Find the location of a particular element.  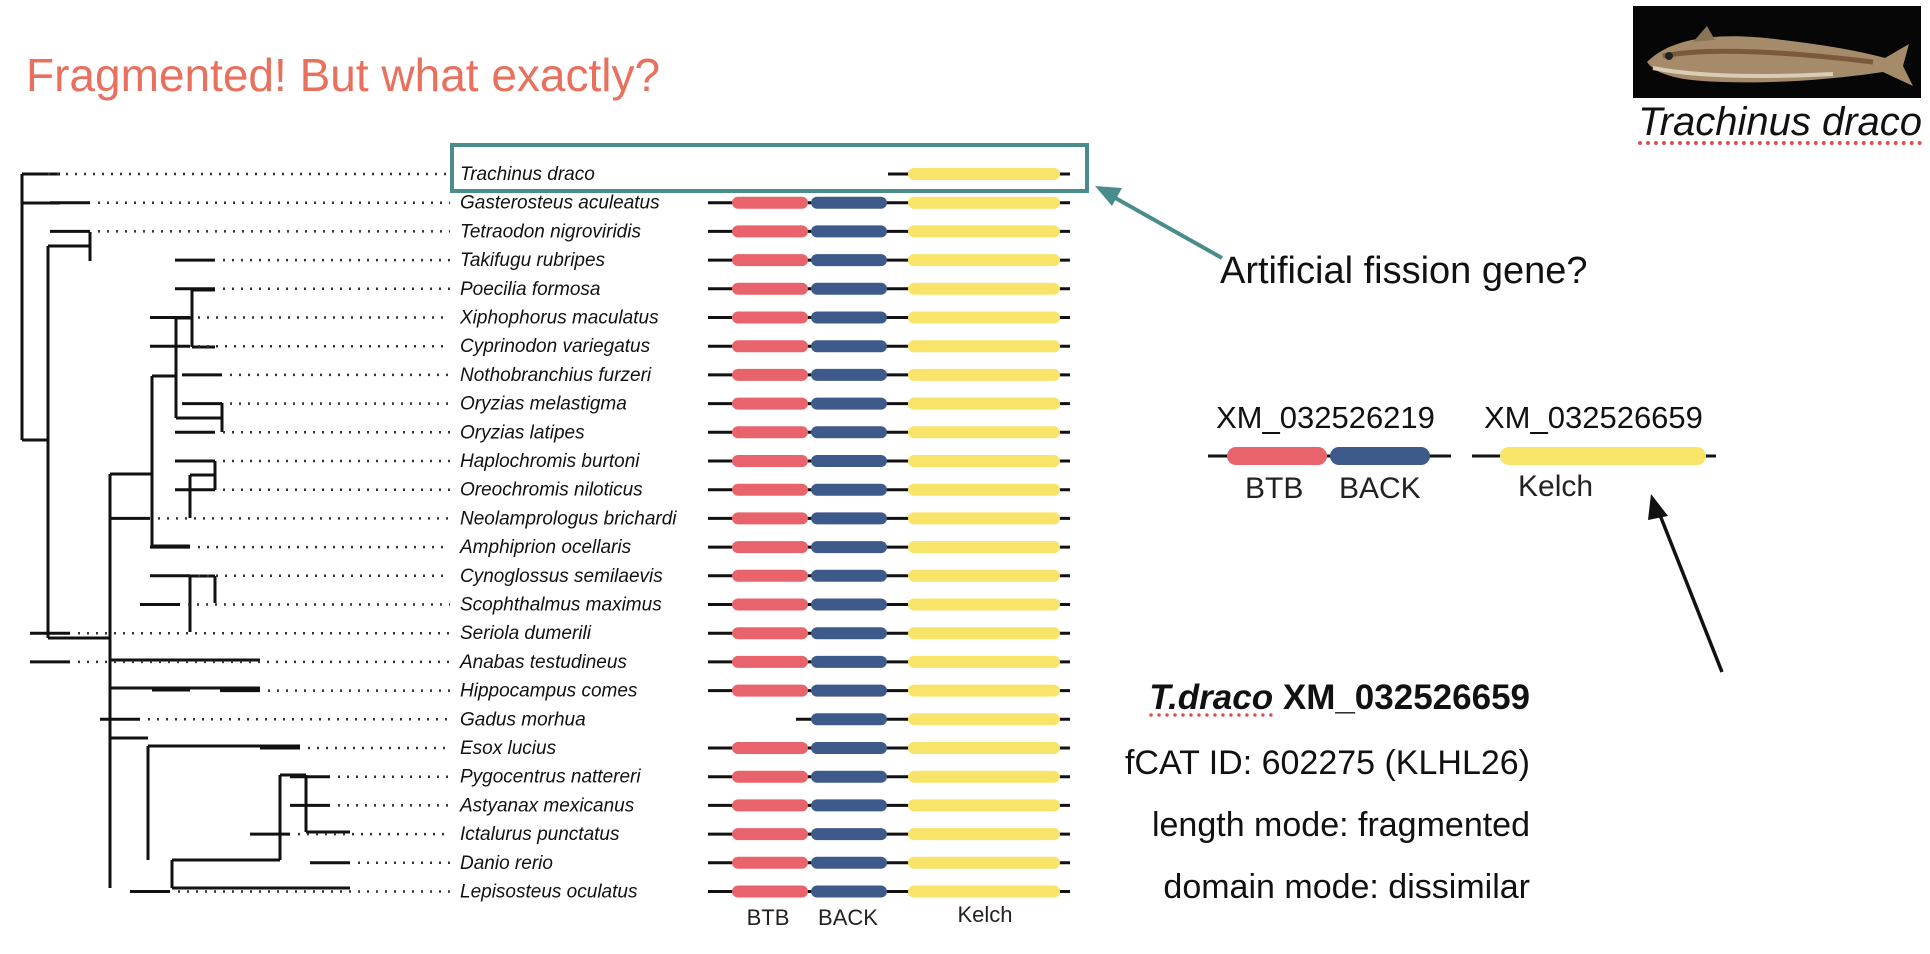

species-label: Gasterosteus aculeatus is located at coordinates (560, 203).